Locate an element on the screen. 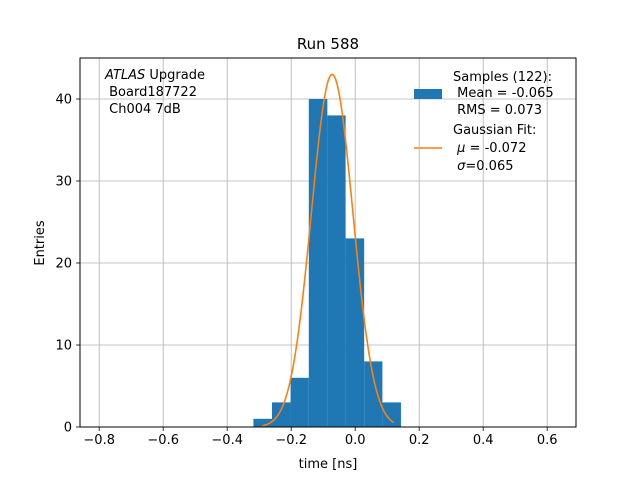 The width and height of the screenshot is (640, 480). legend-samples-line2: Mean = -0.065 is located at coordinates (503, 93).